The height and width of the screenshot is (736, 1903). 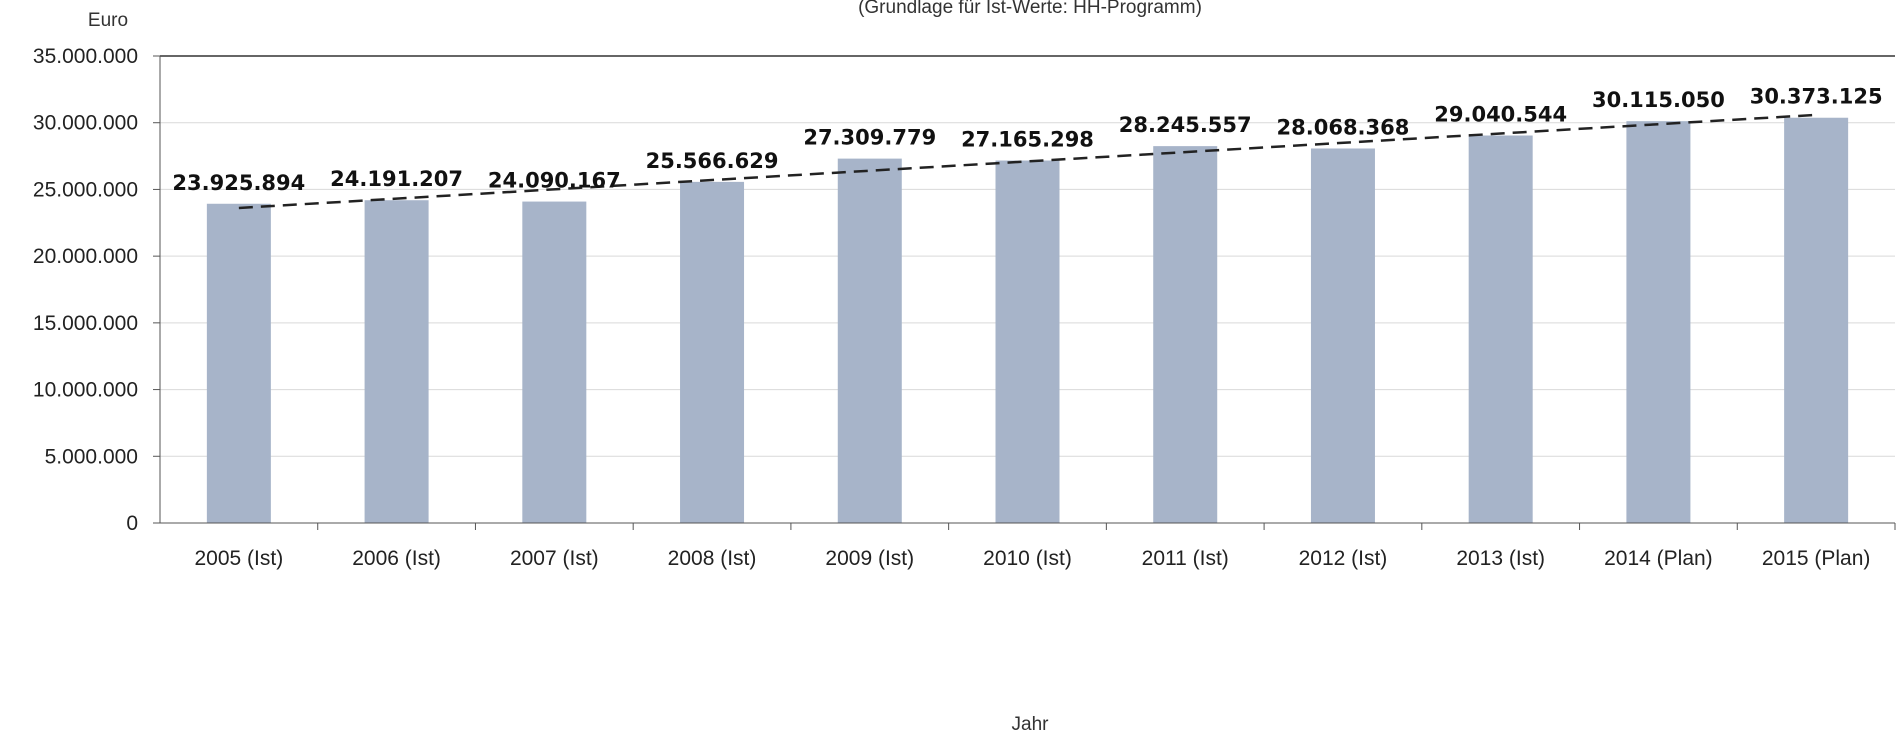 What do you see at coordinates (1343, 558) in the screenshot?
I see `x-tick-label: 2012 (Ist)` at bounding box center [1343, 558].